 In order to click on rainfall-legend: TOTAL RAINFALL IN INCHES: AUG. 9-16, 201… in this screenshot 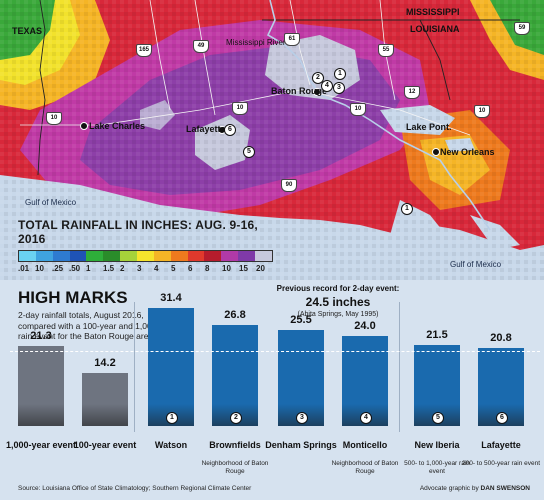, I will do `click(145, 245)`.